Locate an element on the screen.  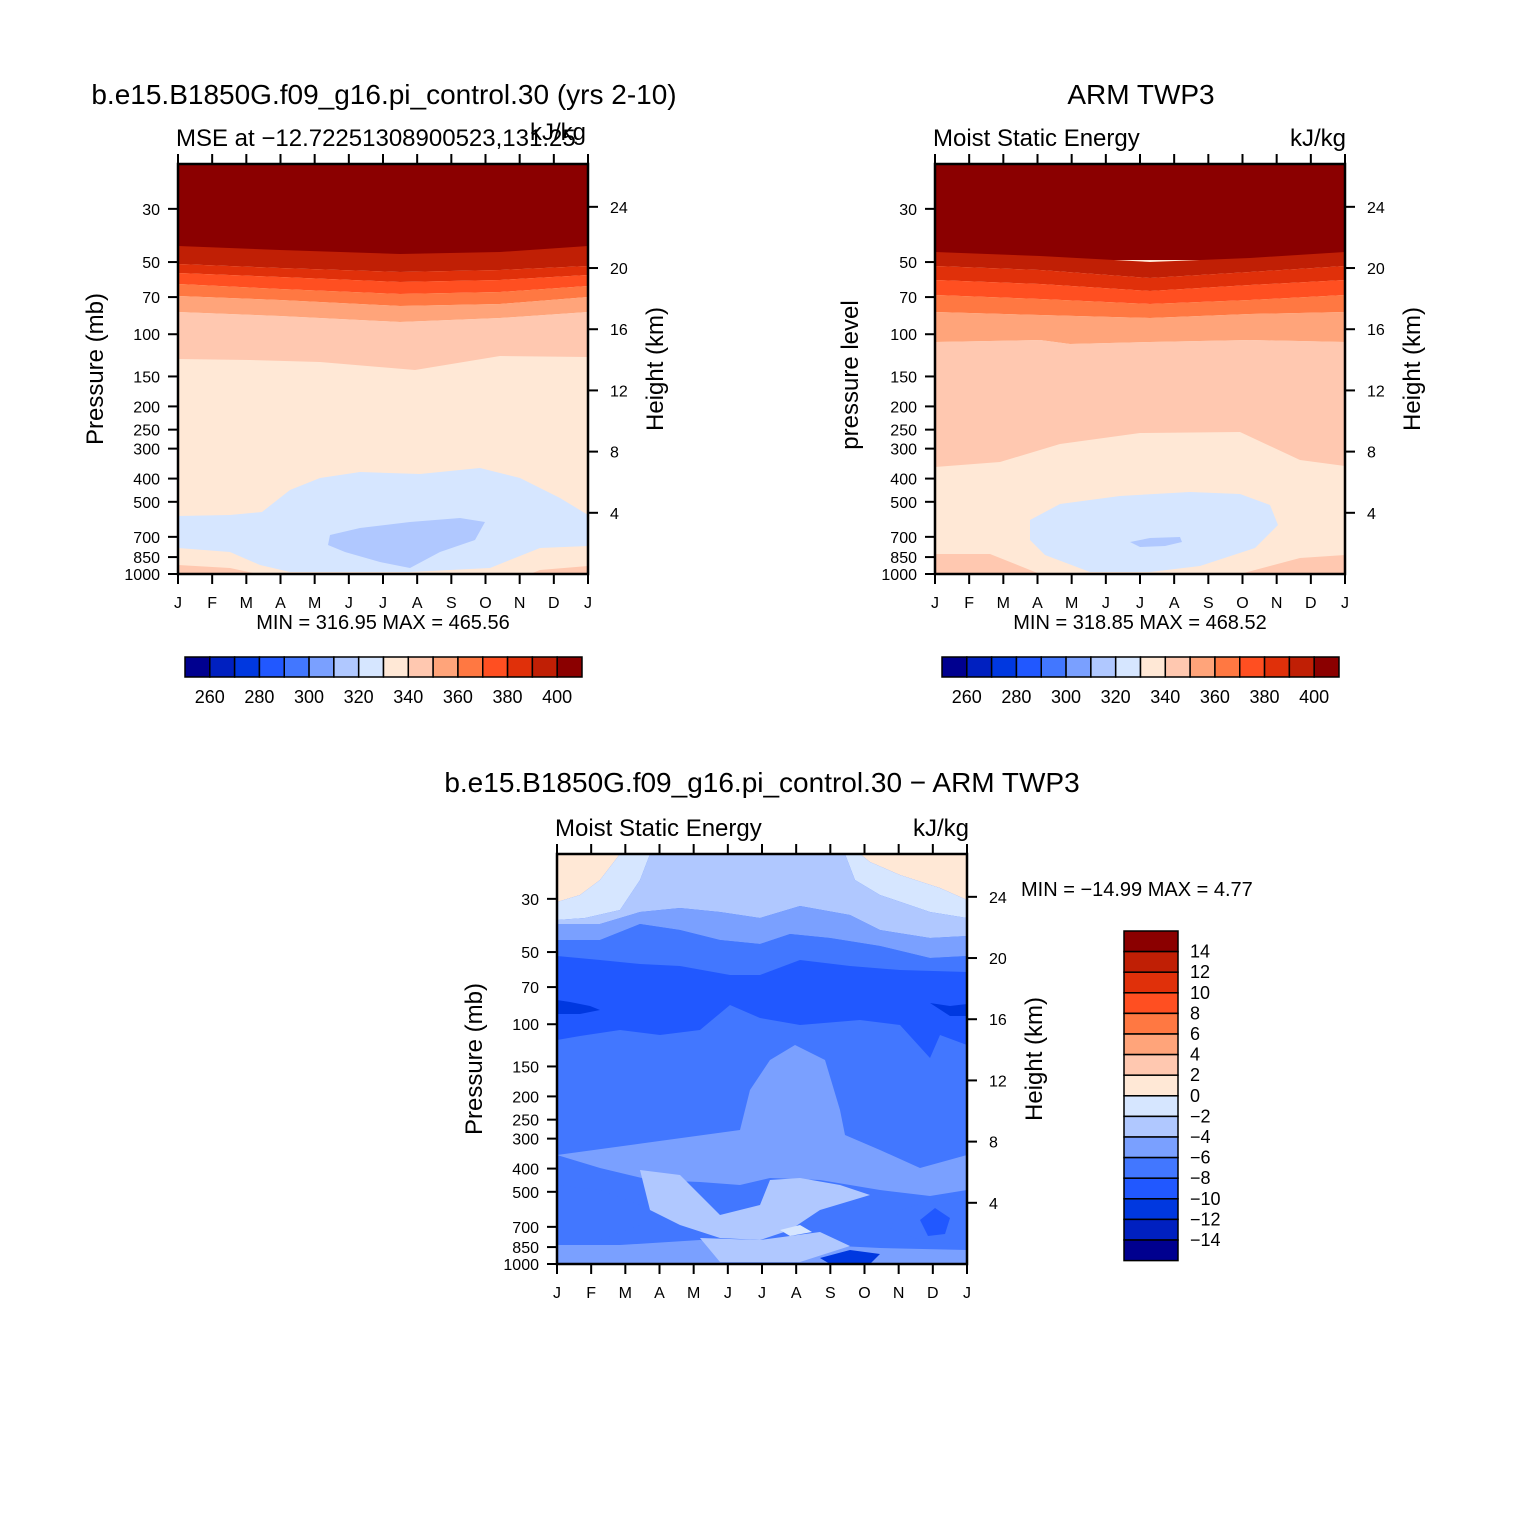
panel-1-contour-field is located at coordinates (383, 369).